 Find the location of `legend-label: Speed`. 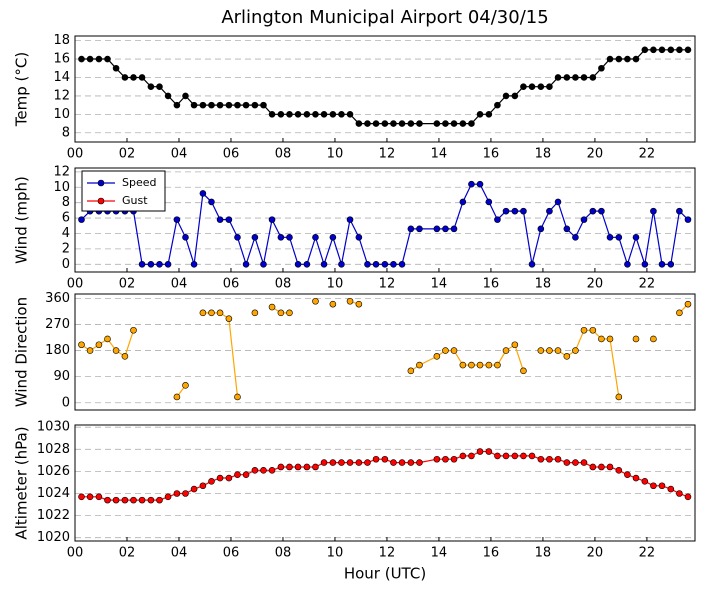

legend-label: Speed is located at coordinates (139, 182).